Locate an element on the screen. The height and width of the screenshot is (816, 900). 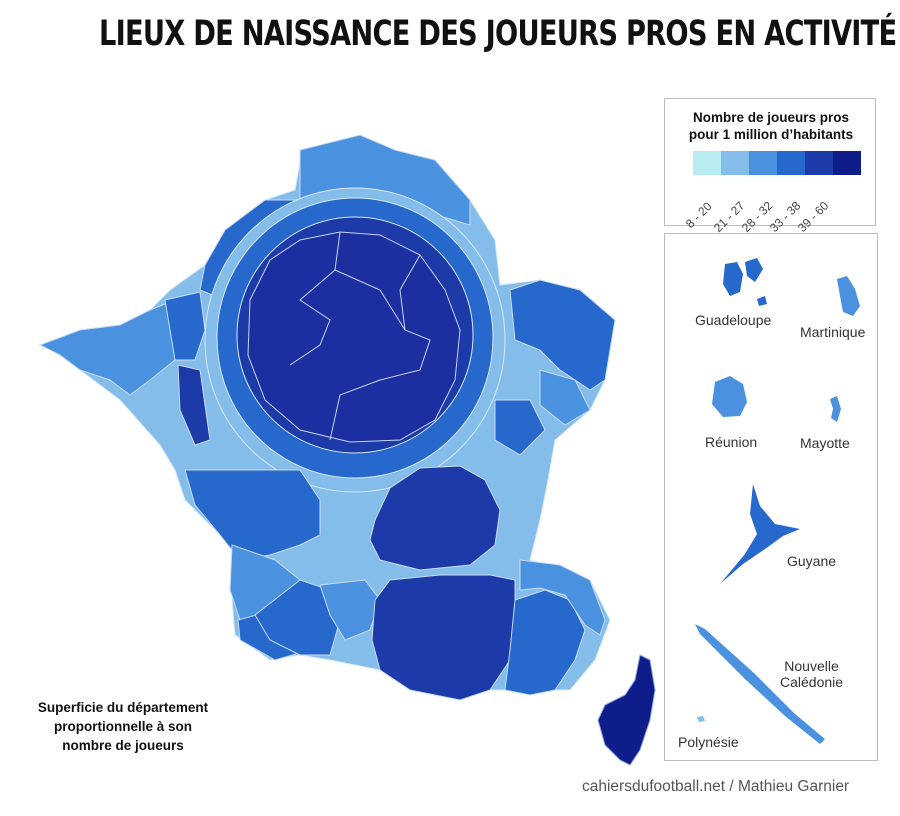
guadeloupe-shape is located at coordinates (745, 282).